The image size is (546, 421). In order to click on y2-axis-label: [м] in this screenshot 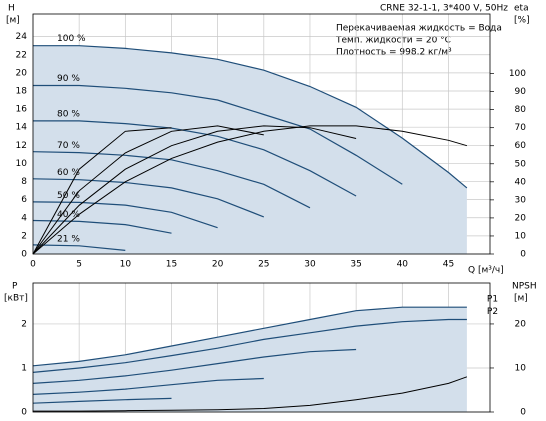, I will do `click(521, 299)`.